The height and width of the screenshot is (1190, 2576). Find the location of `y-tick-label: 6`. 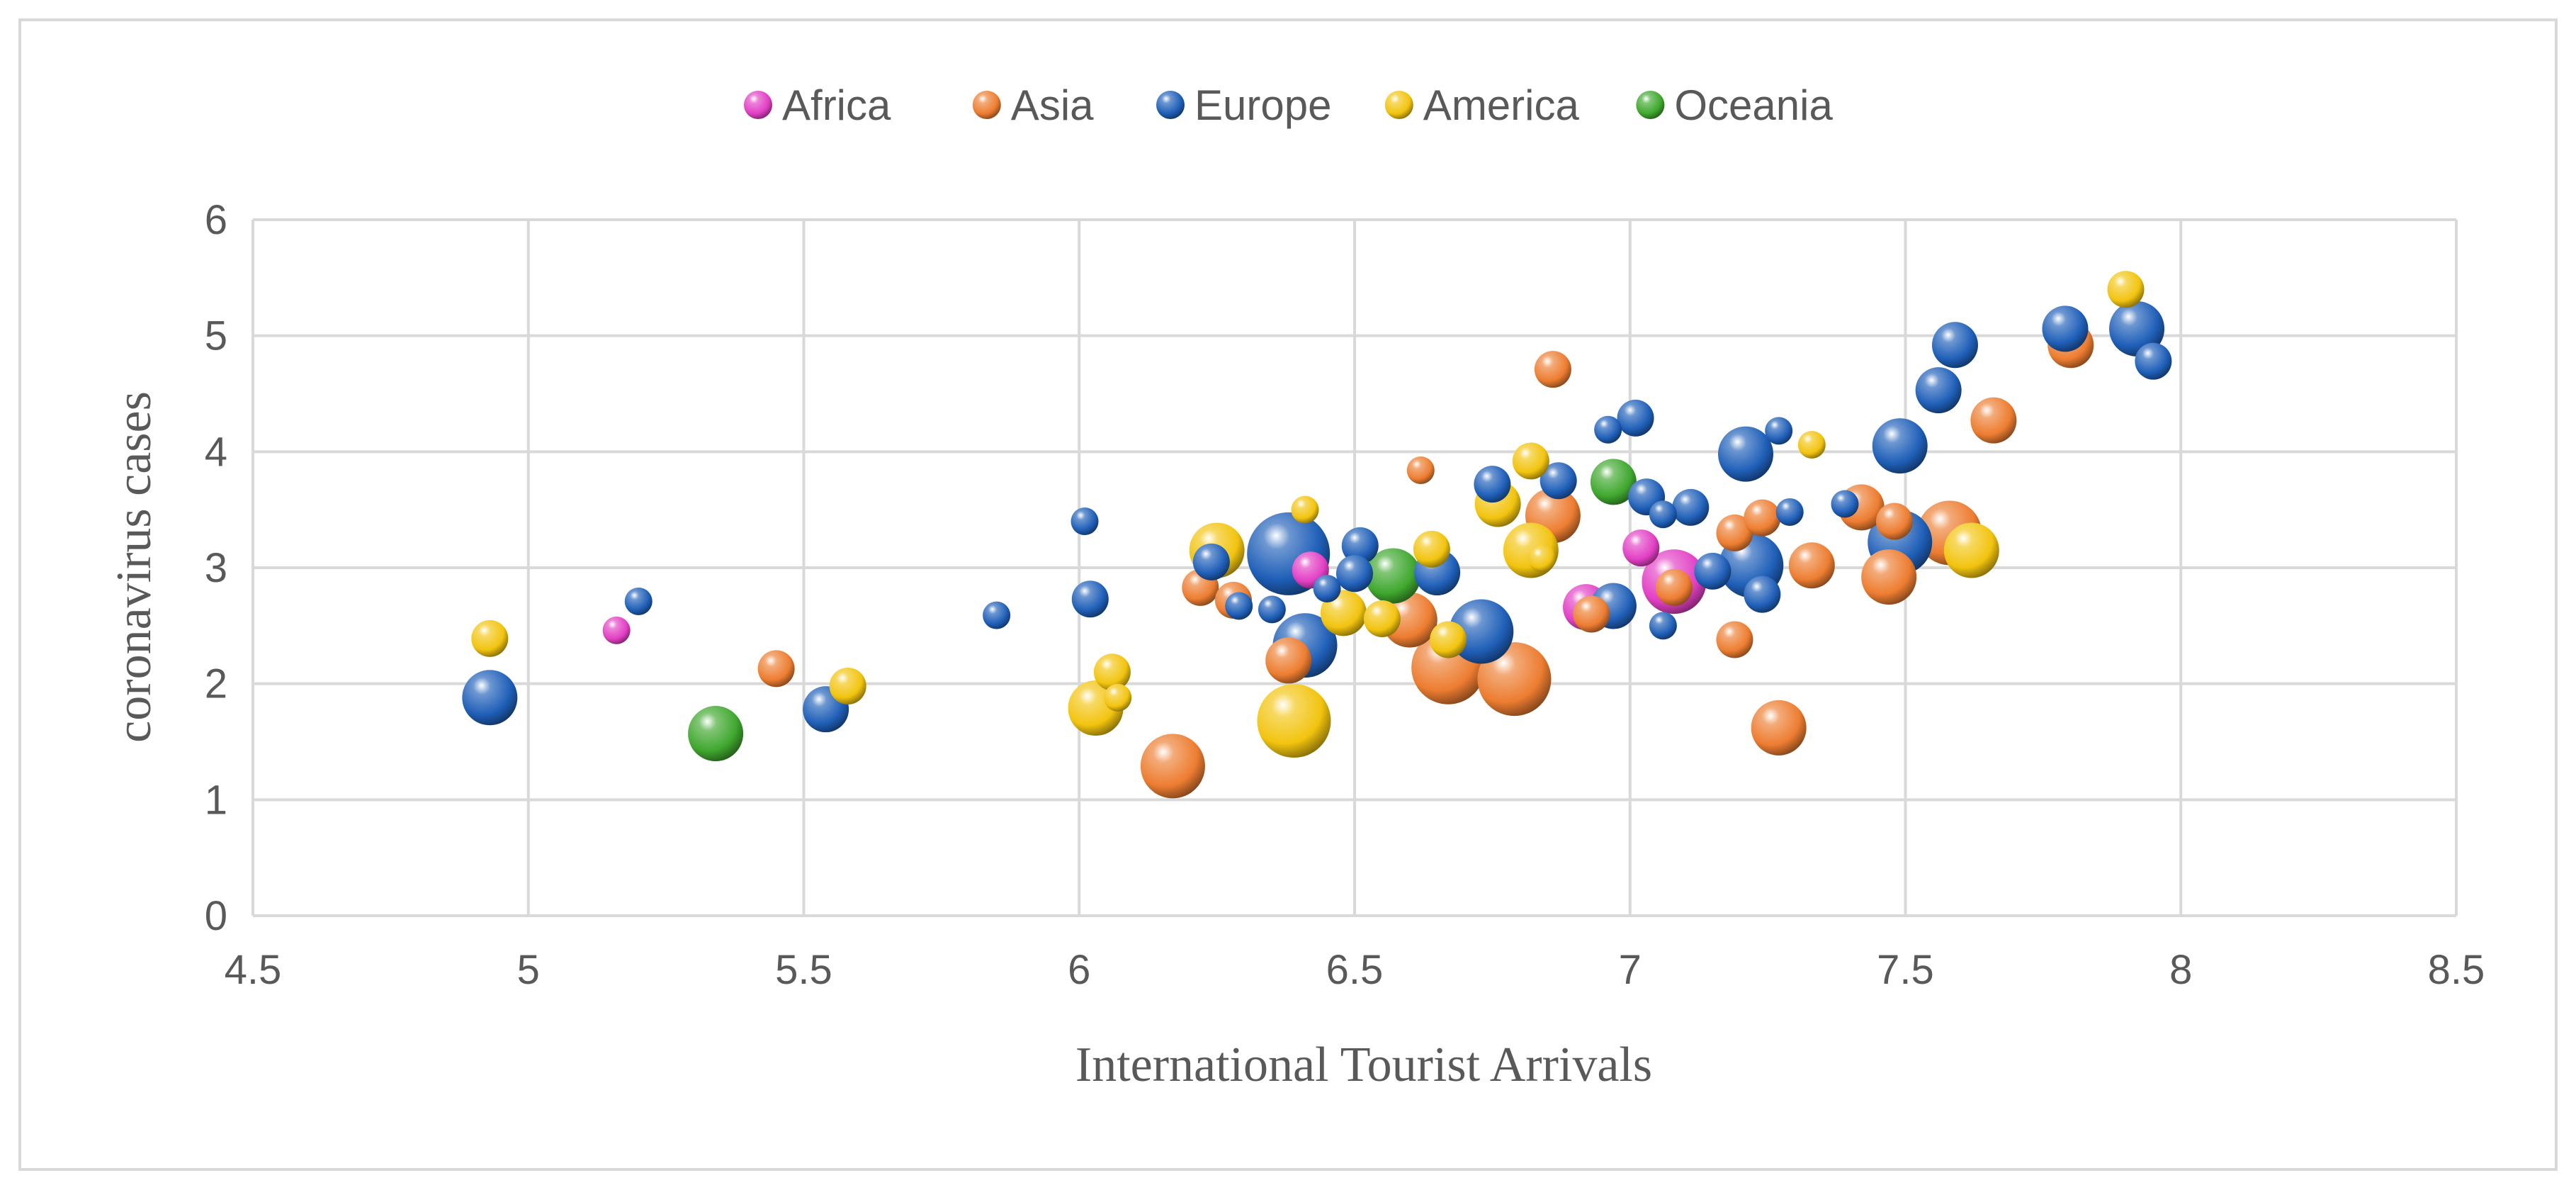

y-tick-label: 6 is located at coordinates (216, 220).